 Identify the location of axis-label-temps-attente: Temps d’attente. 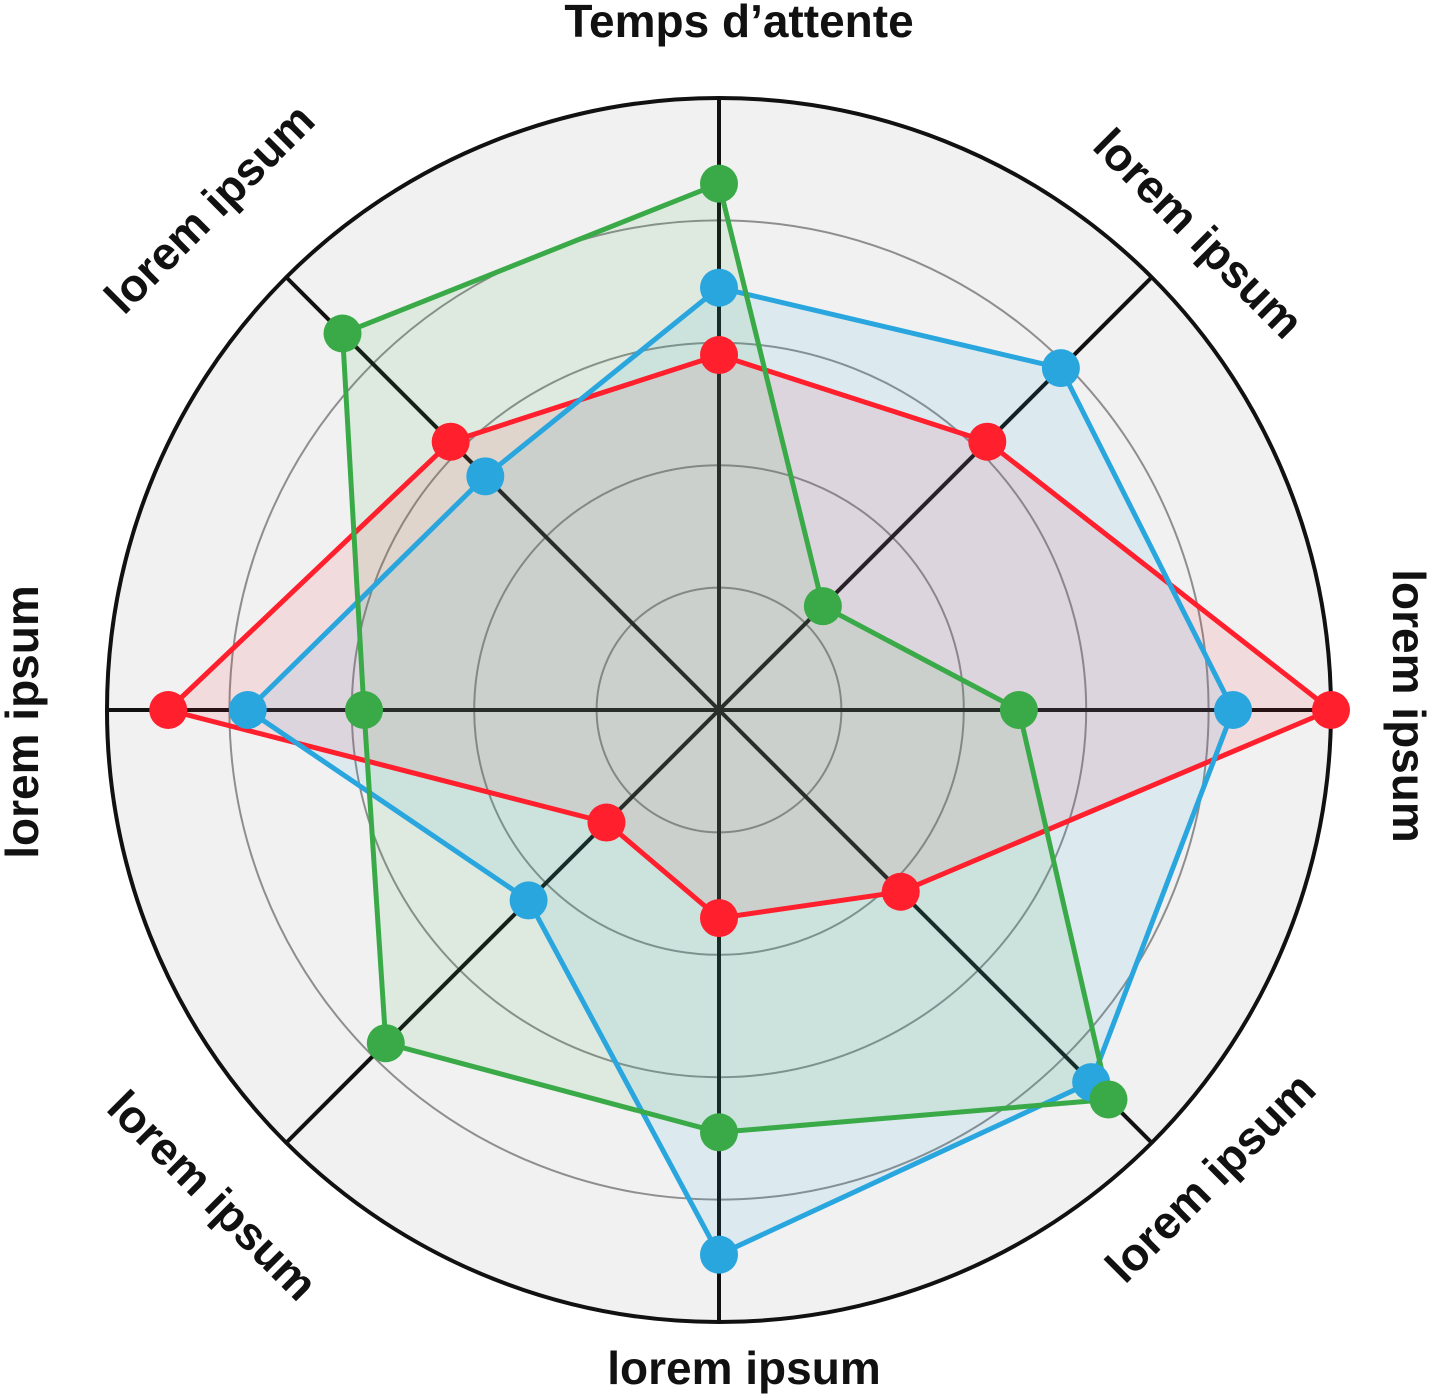
(738, 23).